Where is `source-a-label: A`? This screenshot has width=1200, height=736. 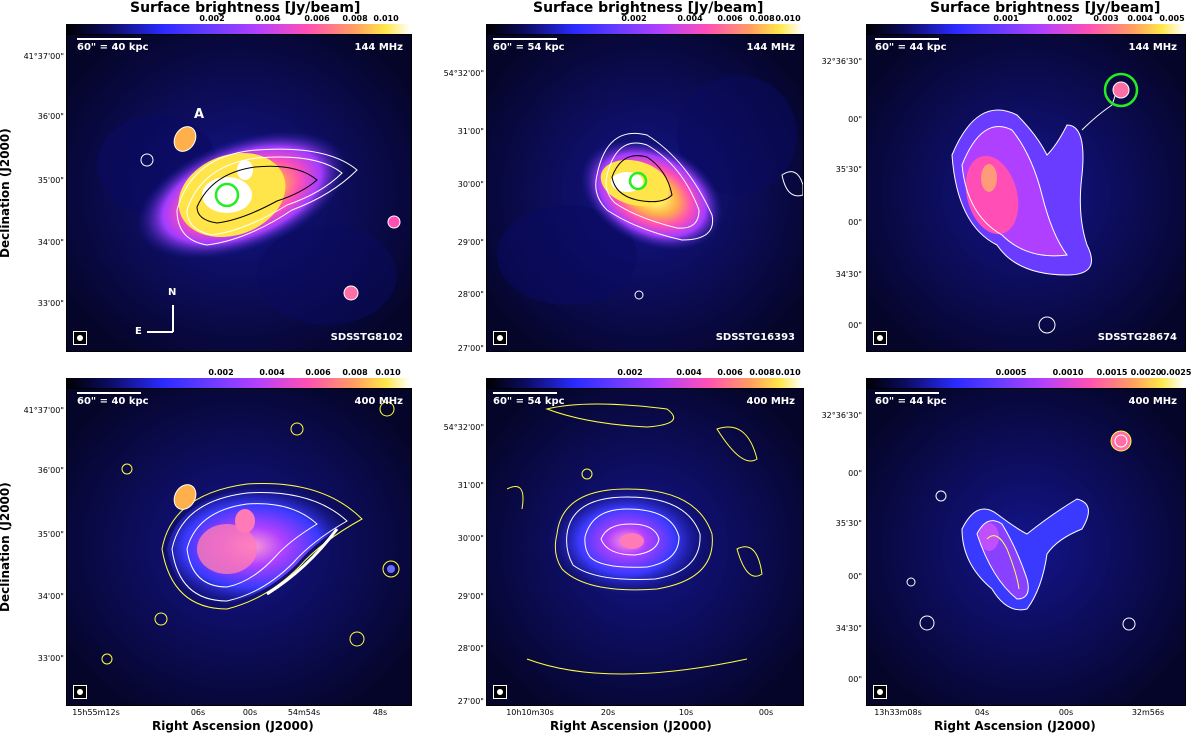
source-a-label: A is located at coordinates (199, 114).